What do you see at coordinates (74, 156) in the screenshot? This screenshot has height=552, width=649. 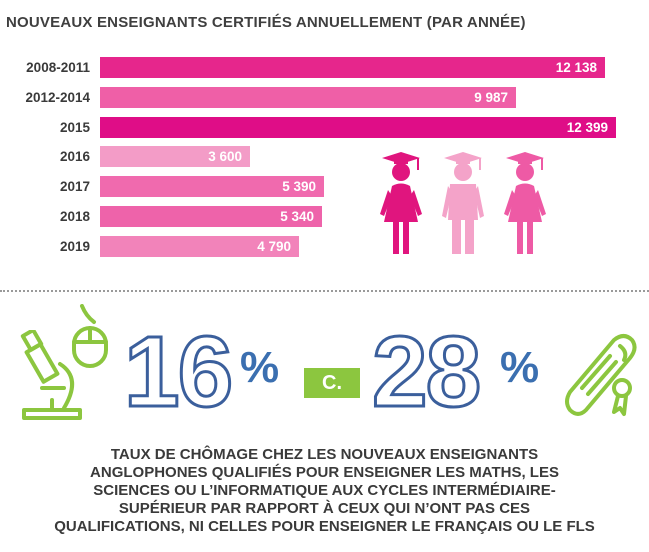 I see `category-label: 2016` at bounding box center [74, 156].